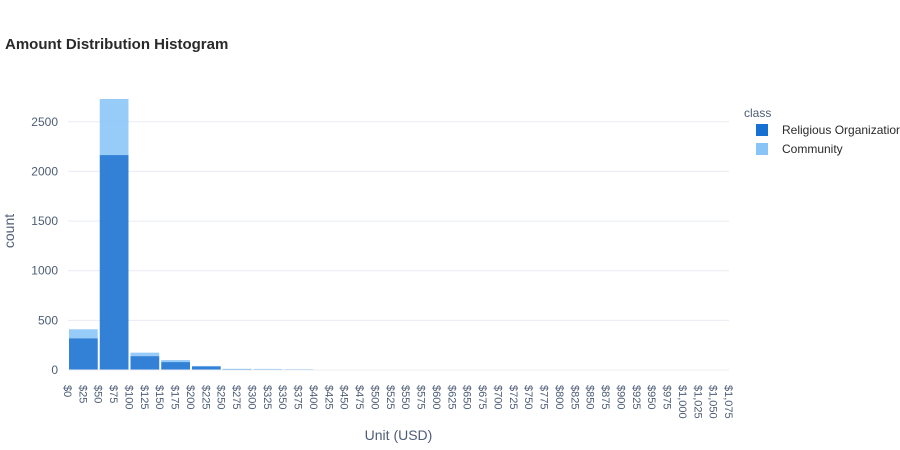 This screenshot has height=450, width=900. I want to click on x-tick-label: $400, so click(313, 397).